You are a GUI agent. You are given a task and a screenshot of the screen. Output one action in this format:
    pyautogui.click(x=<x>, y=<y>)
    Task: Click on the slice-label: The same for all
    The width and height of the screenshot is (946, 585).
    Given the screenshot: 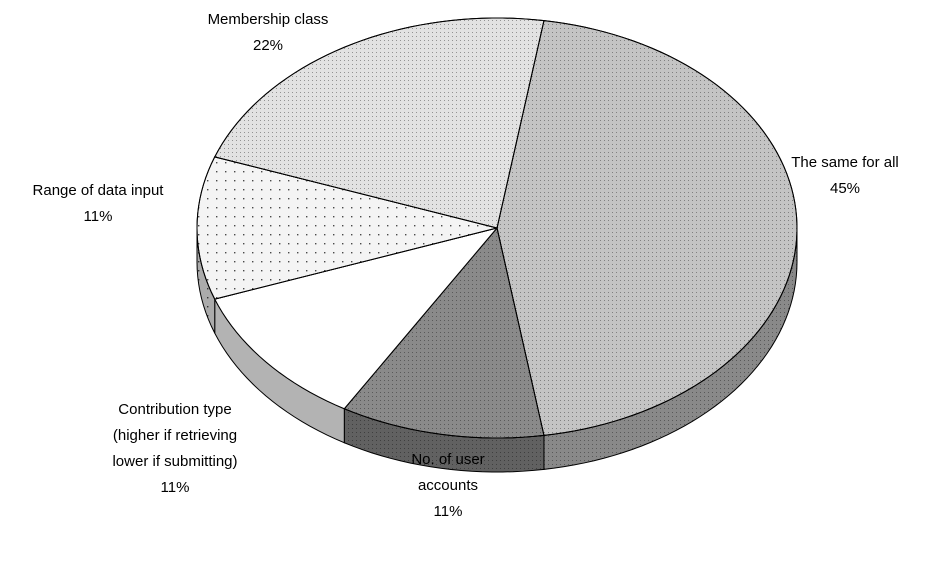 What is the action you would take?
    pyautogui.click(x=845, y=162)
    